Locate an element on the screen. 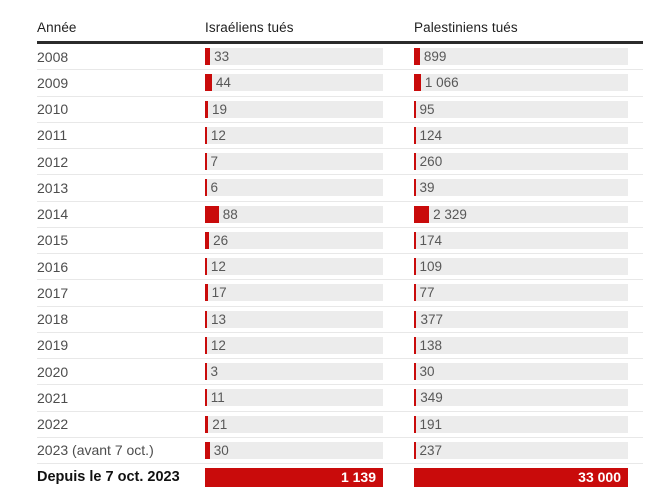  year-label: 2011 is located at coordinates (52, 135).